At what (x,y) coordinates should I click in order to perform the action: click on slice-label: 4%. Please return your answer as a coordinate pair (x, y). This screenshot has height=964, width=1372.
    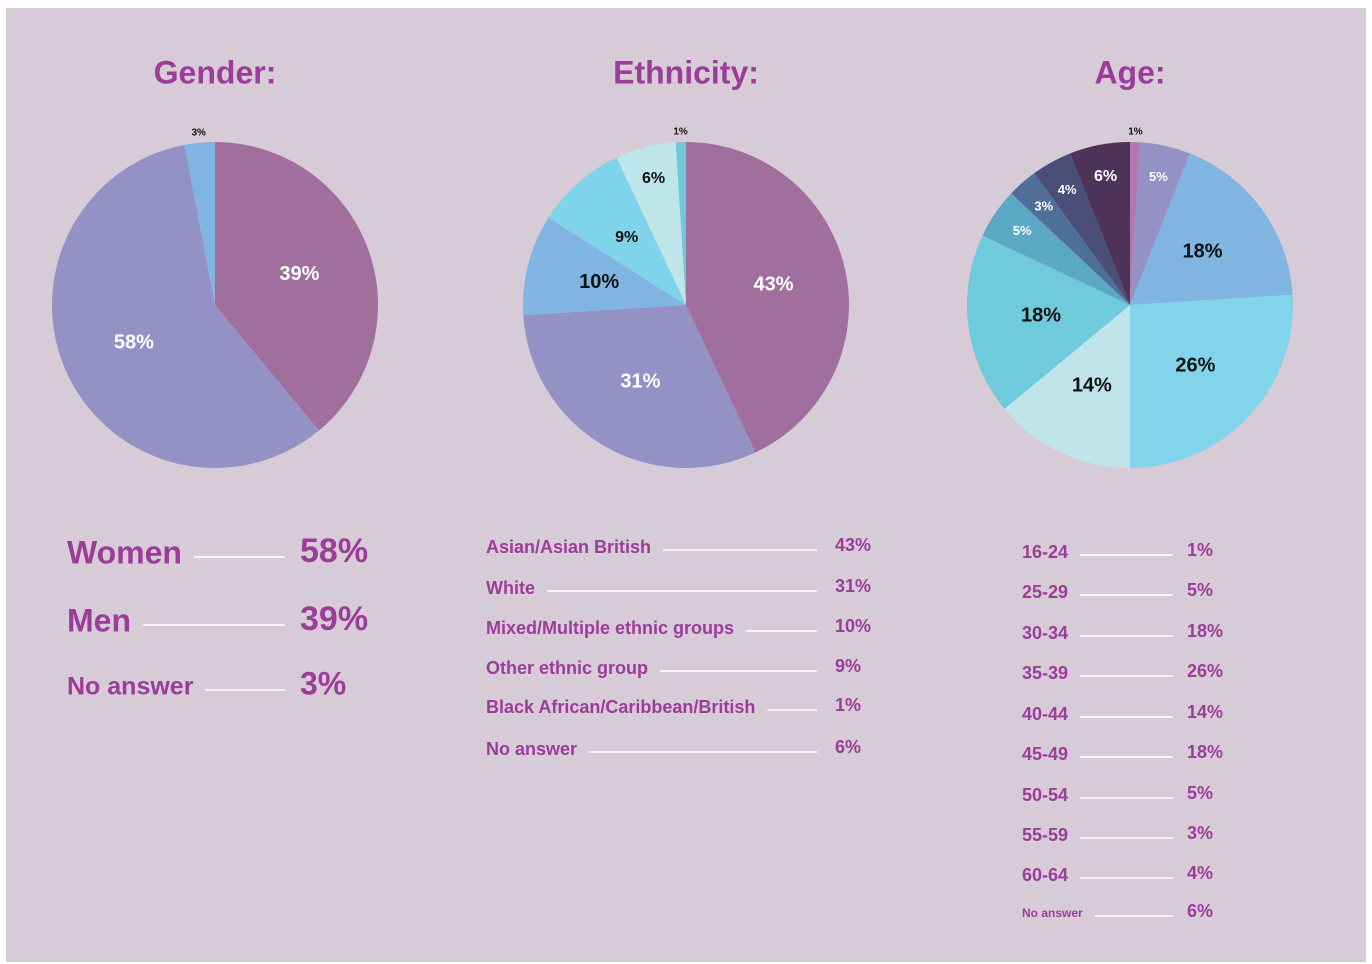
    Looking at the image, I should click on (1067, 189).